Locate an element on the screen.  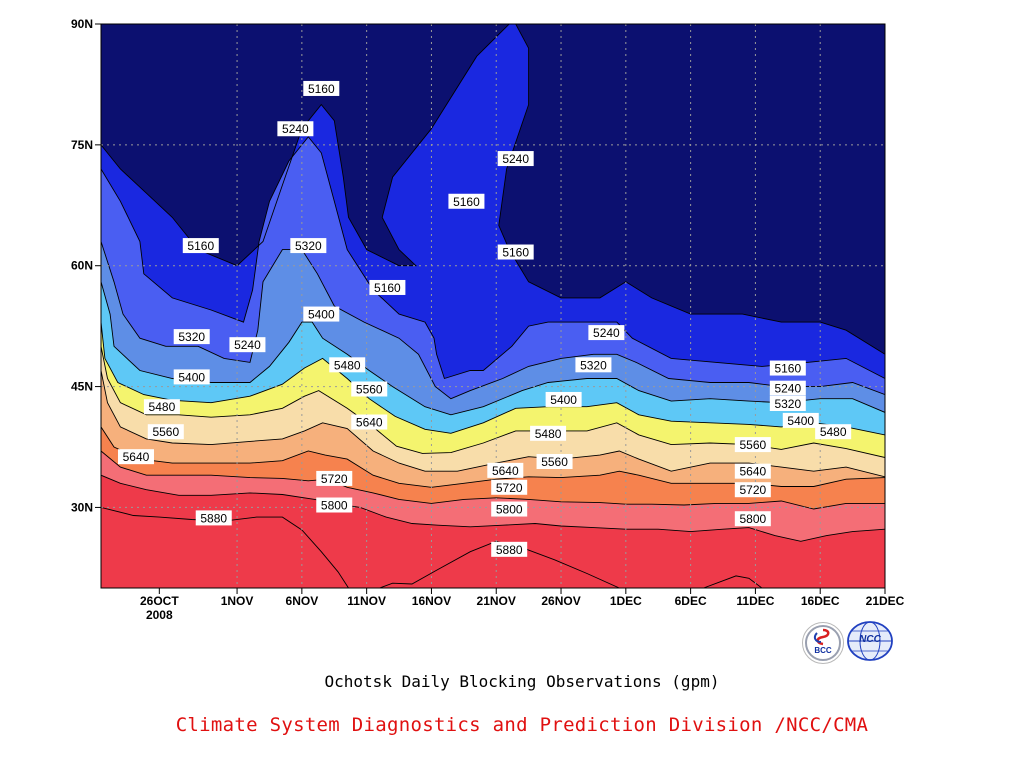
contour-label: 5640 is located at coordinates (135, 457).